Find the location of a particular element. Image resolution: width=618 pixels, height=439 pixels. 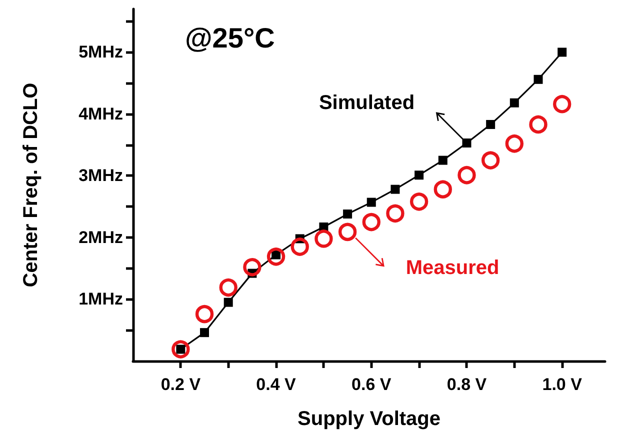

x-tick-label: 1.0 V is located at coordinates (562, 384).